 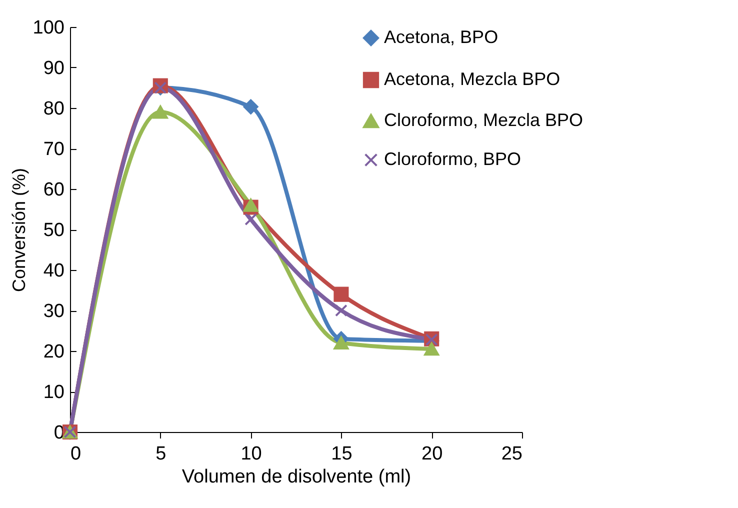 What do you see at coordinates (341, 454) in the screenshot?
I see `x-tick-label: 15` at bounding box center [341, 454].